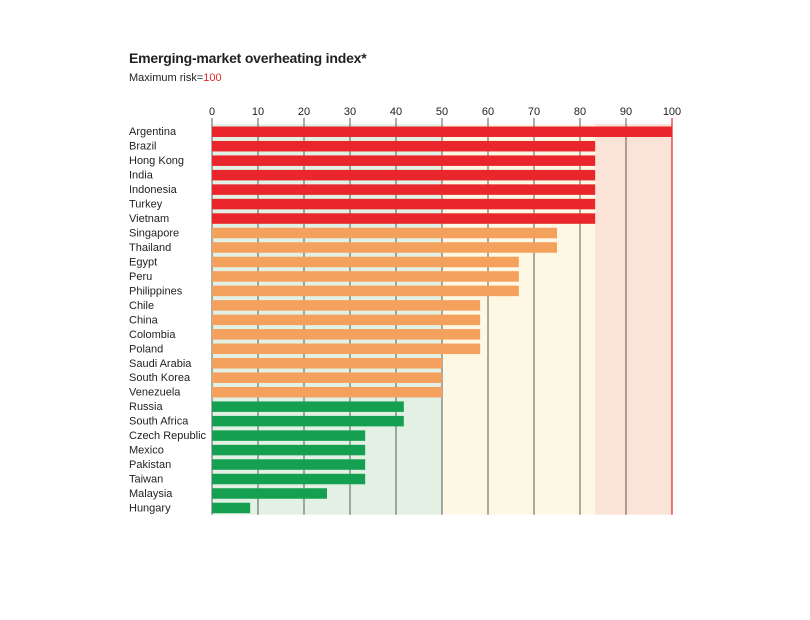 Image resolution: width=810 pixels, height=620 pixels. I want to click on category-label-south-korea: South Korea, so click(160, 378).